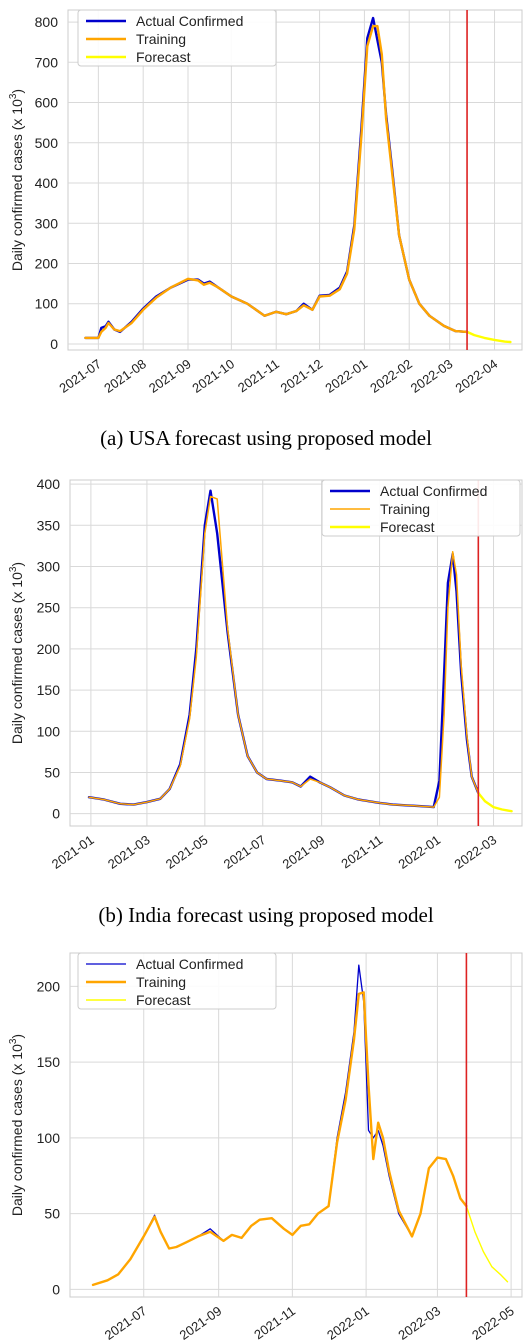 Image resolution: width=532 pixels, height=1342 pixels. I want to click on x-tick-label: 2022-05, so click(493, 1322).